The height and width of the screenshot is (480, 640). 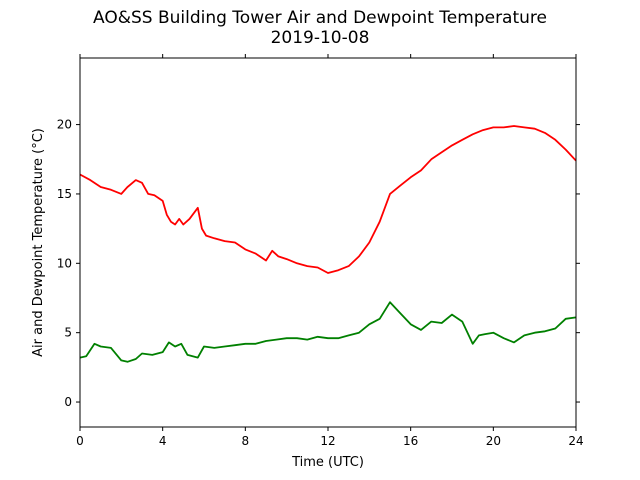 I want to click on x-tick-label-6: 24, so click(x=575, y=441).